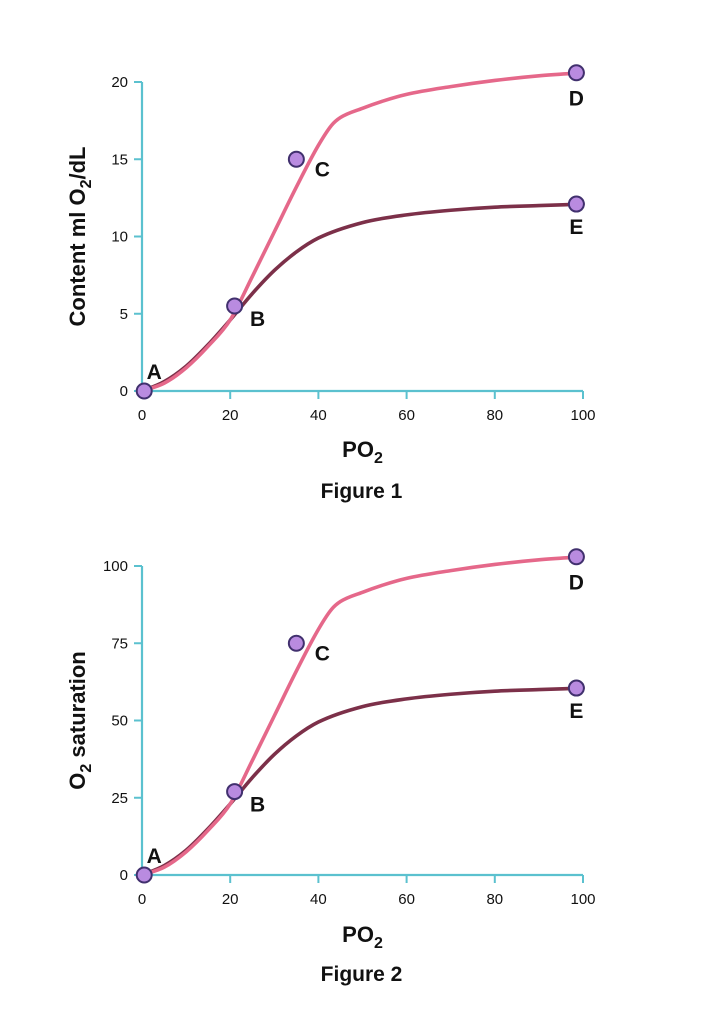 This screenshot has height=1028, width=720. Describe the element at coordinates (119, 721) in the screenshot. I see `y-tick-label: 50` at that location.